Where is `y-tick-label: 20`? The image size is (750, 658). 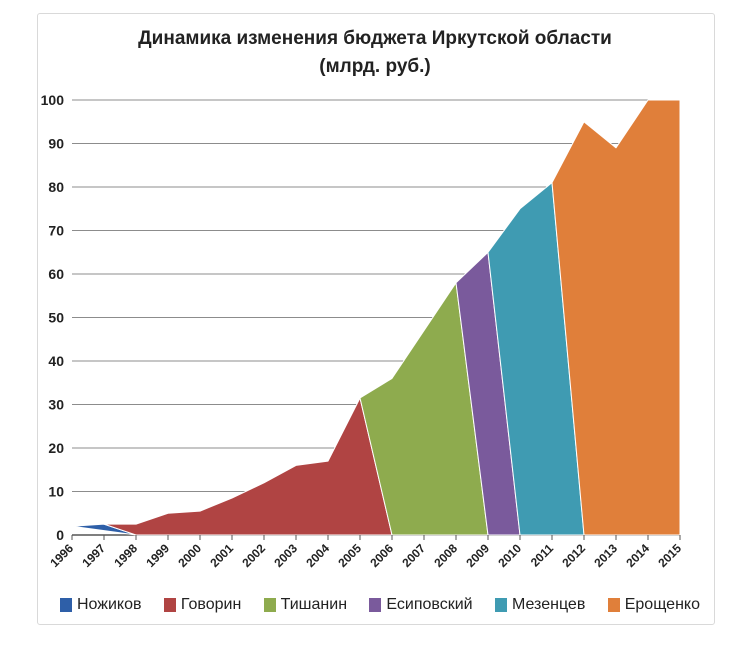 y-tick-label: 20 is located at coordinates (56, 448).